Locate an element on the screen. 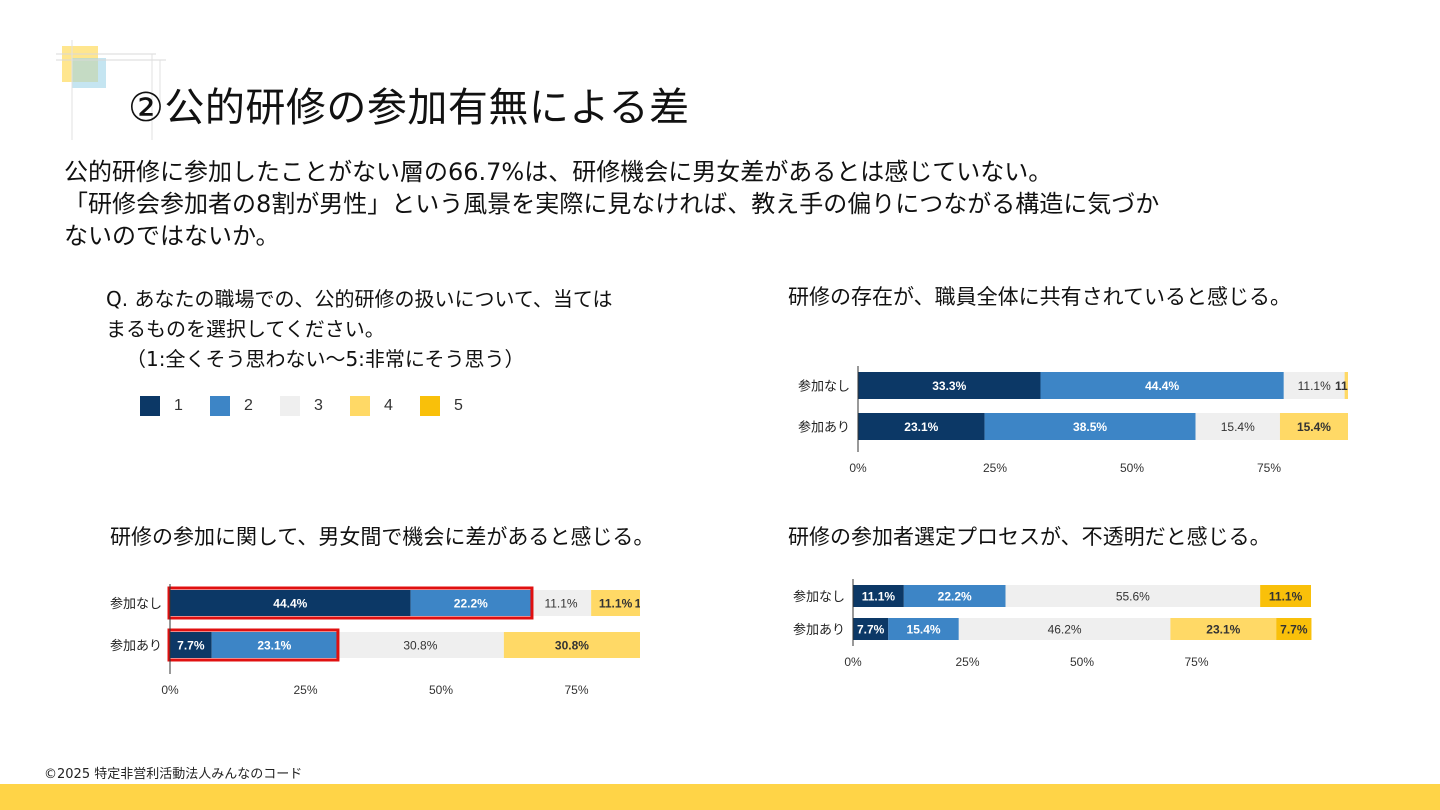 Image resolution: width=1440 pixels, height=810 pixels. chart-title: 研修の参加者選定プロセスが、不透明だと感じる。 is located at coordinates (1029, 537).